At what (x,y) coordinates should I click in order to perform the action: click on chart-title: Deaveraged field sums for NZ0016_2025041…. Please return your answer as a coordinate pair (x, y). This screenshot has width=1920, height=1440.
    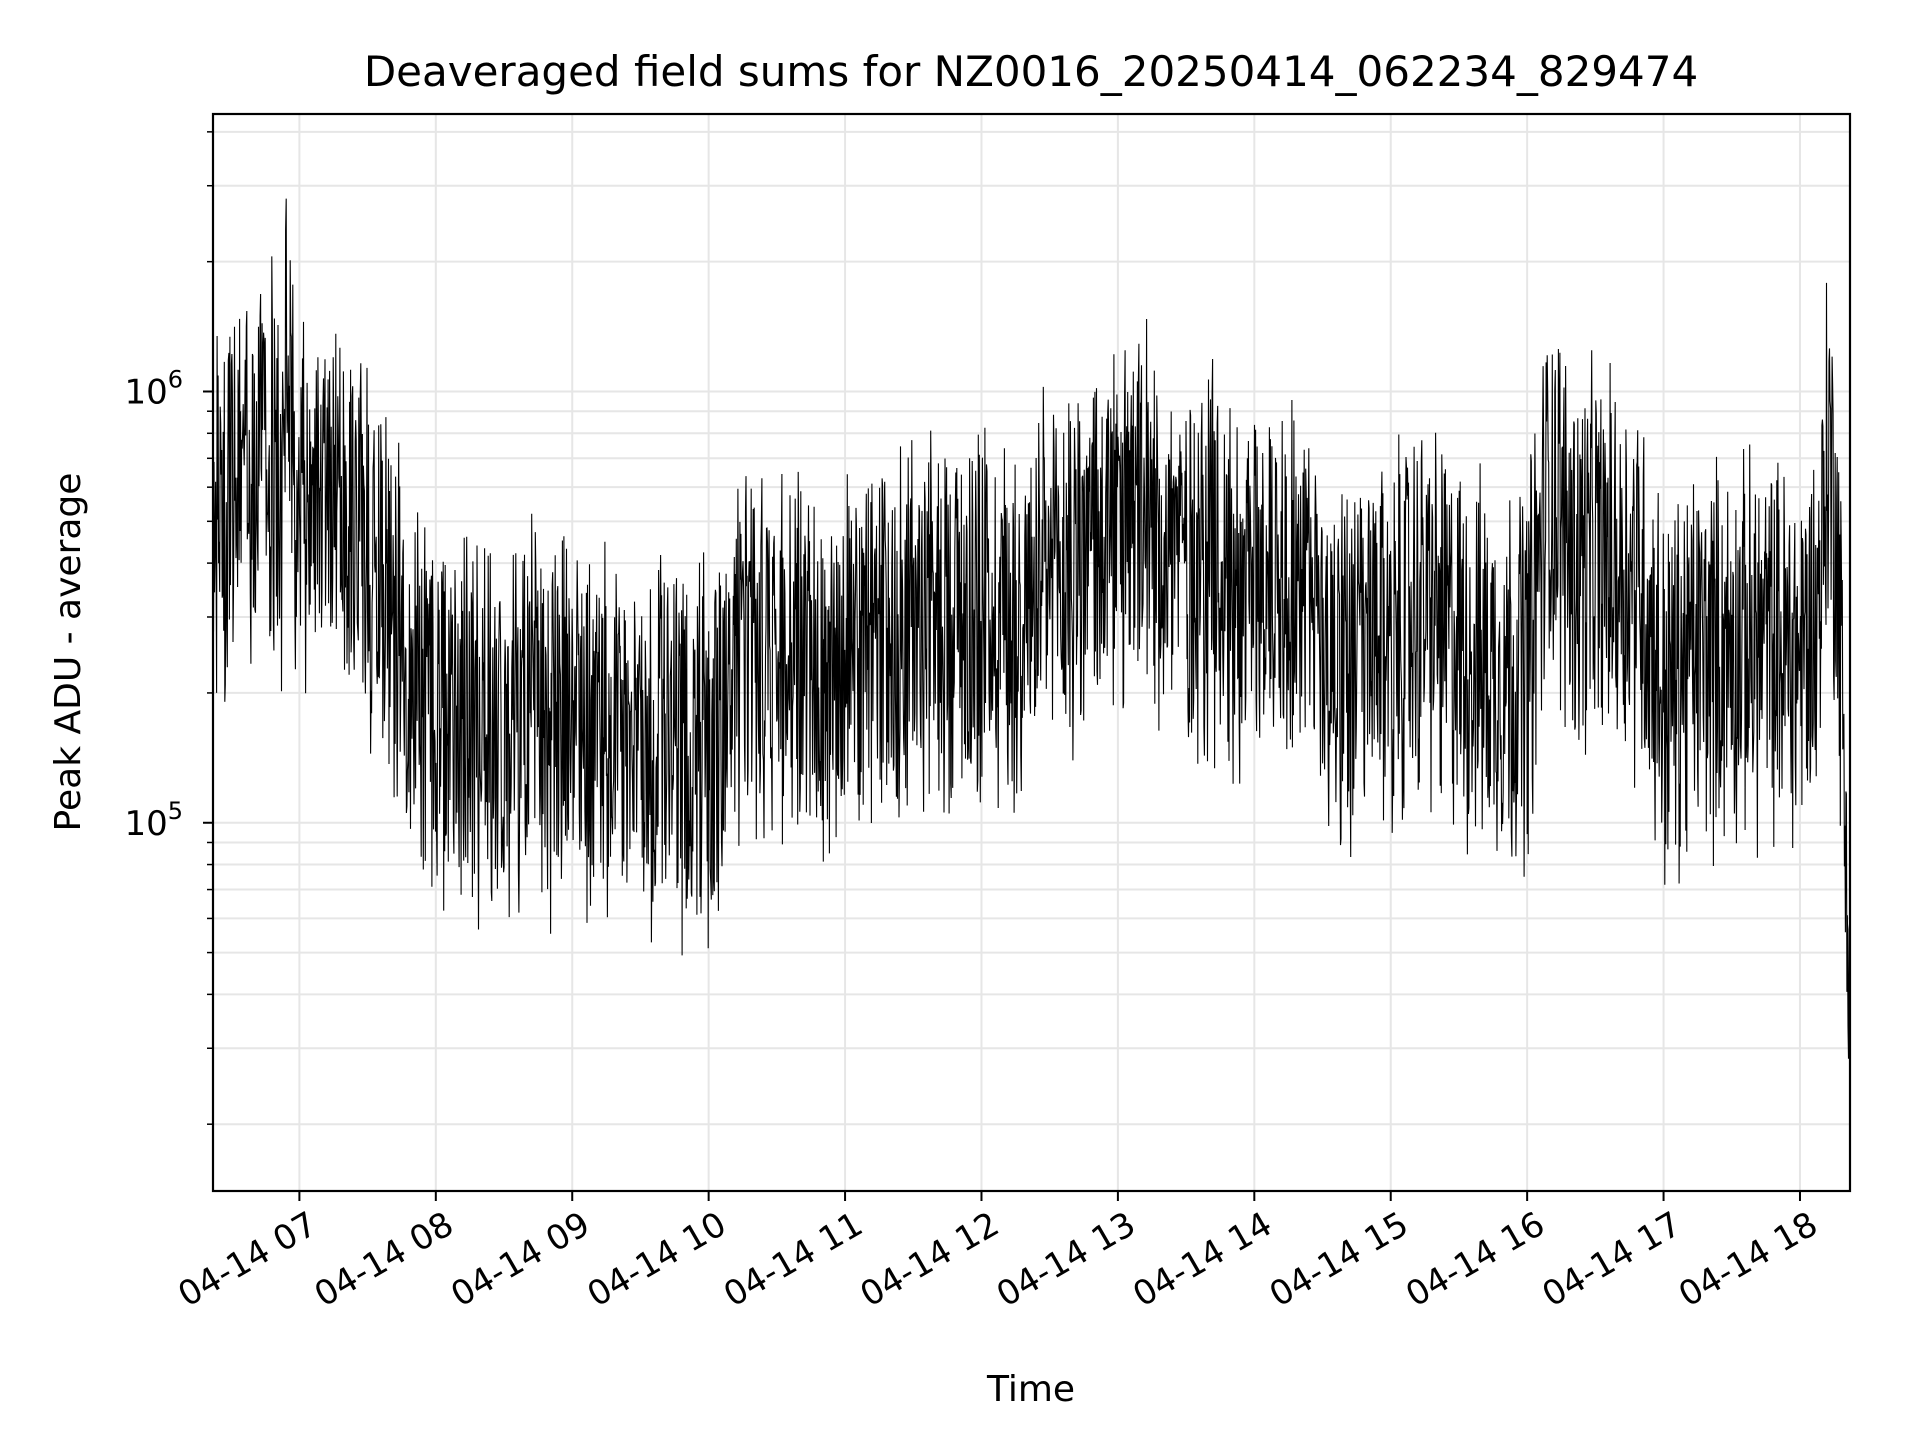
    Looking at the image, I should click on (1031, 71).